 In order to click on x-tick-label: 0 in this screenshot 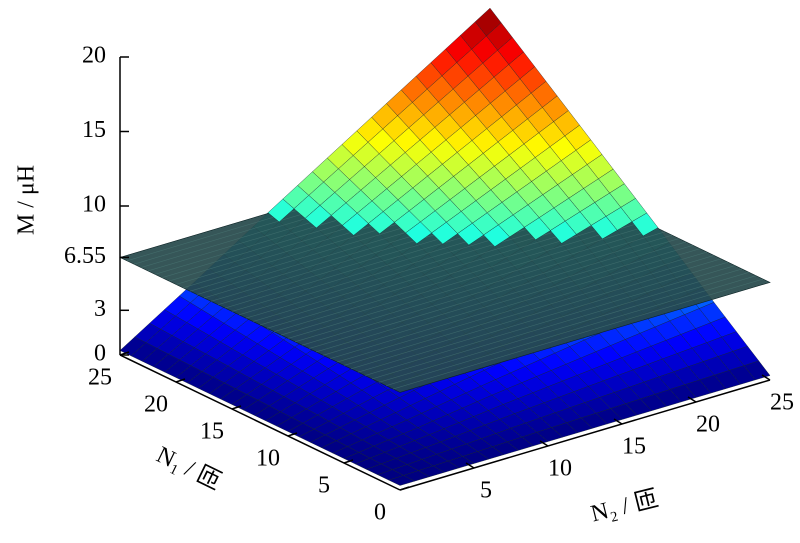, I will do `click(380, 513)`.